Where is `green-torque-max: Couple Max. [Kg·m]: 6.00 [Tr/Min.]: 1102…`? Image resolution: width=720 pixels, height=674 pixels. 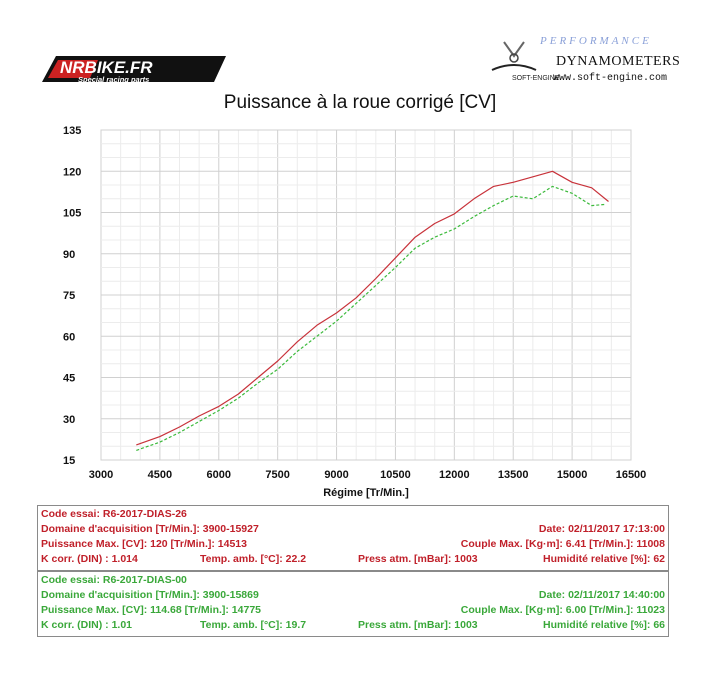 green-torque-max: Couple Max. [Kg·m]: 6.00 [Tr/Min.]: 1102… is located at coordinates (562, 610).